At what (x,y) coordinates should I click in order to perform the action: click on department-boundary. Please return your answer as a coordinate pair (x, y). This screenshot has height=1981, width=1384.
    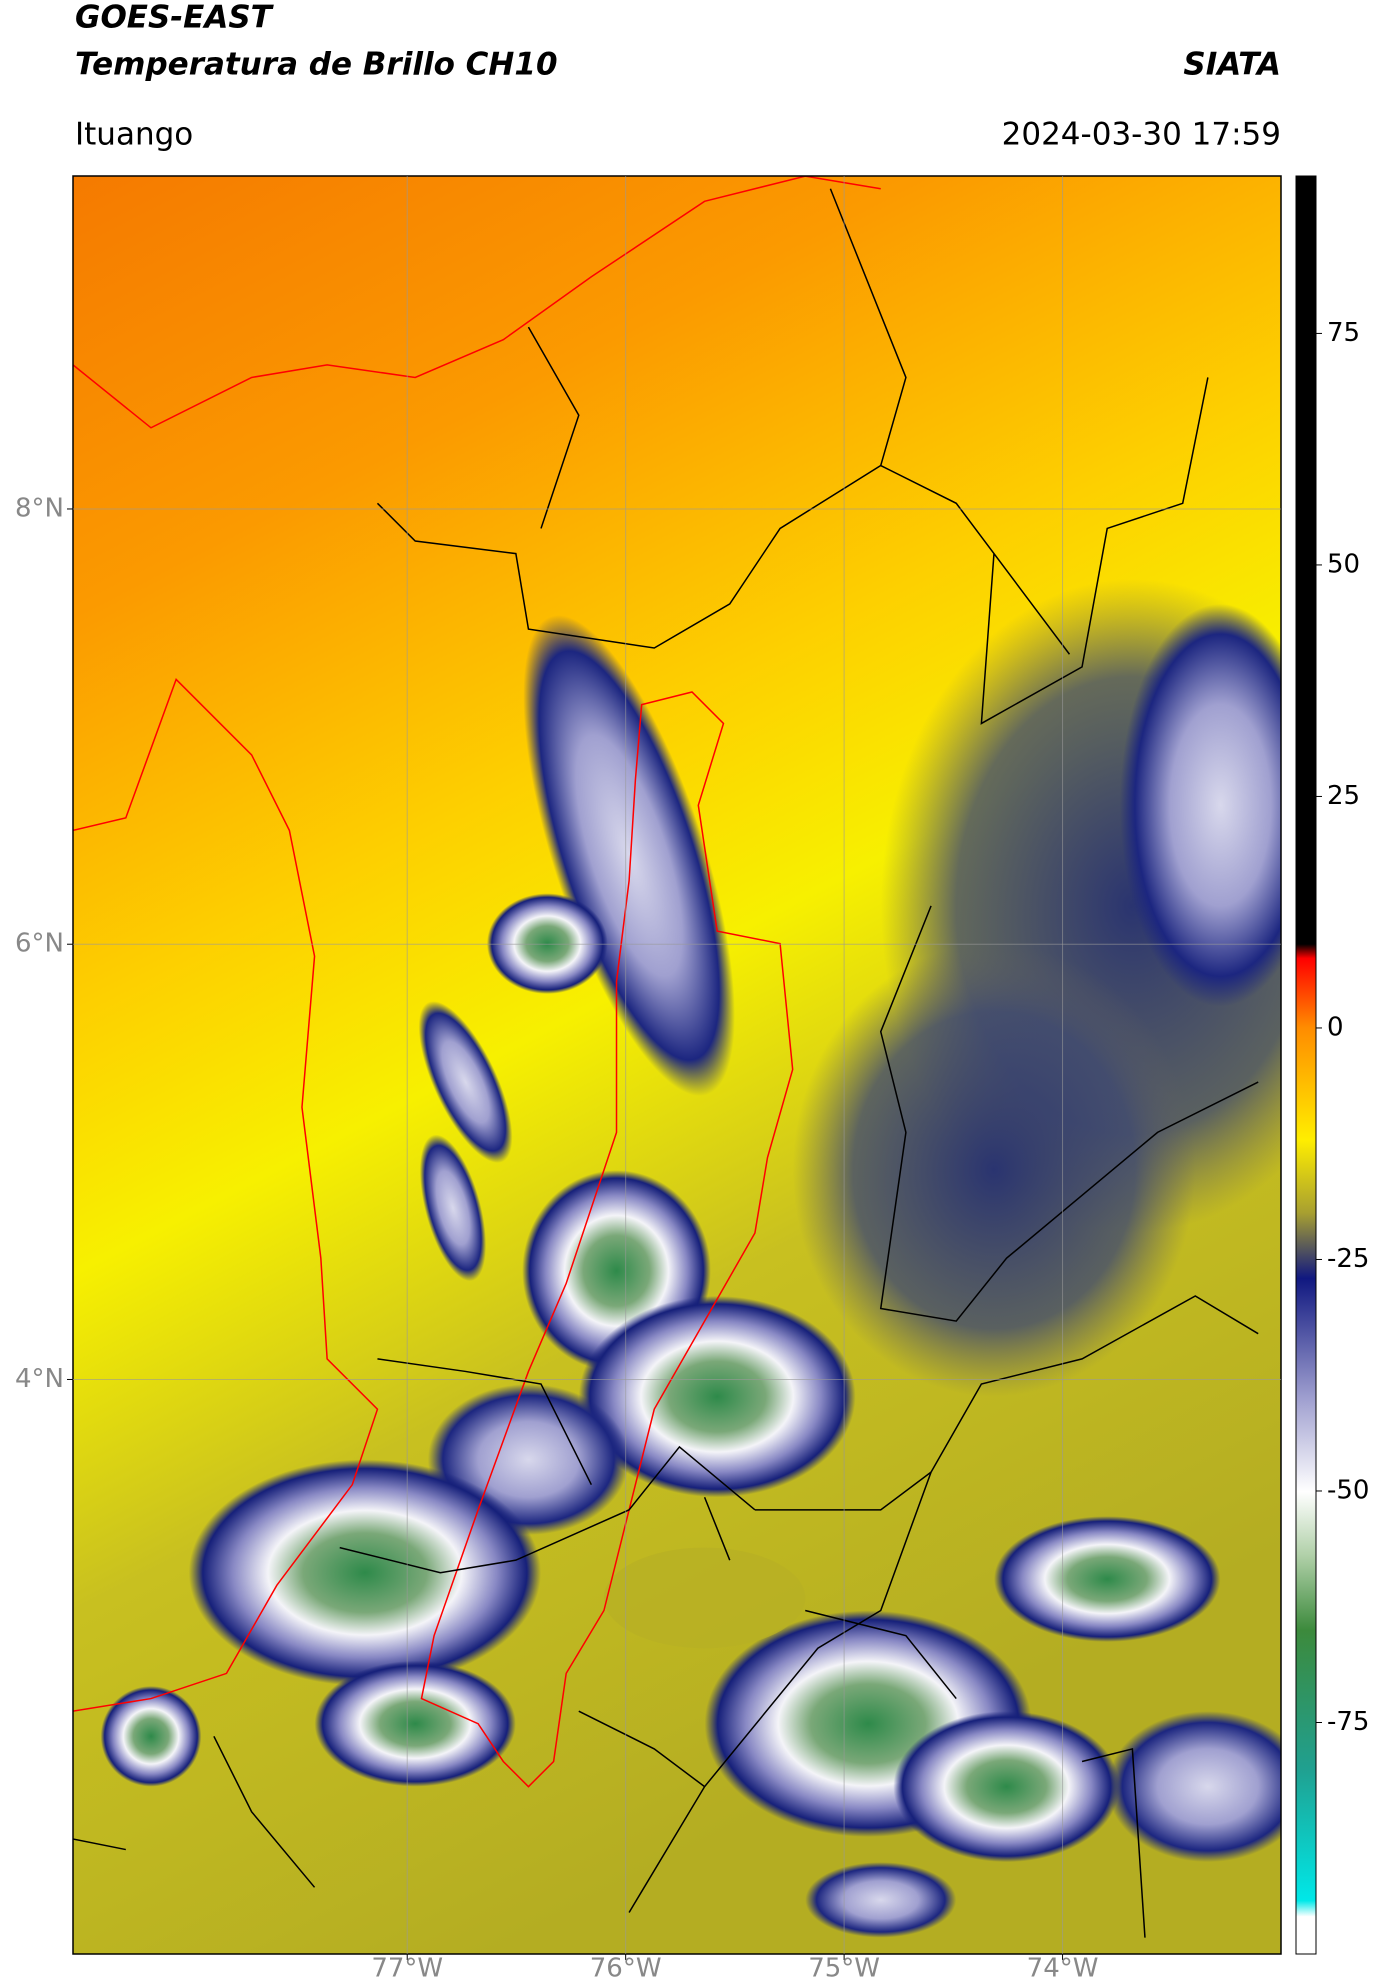
    Looking at the image, I should click on (607, 1239).